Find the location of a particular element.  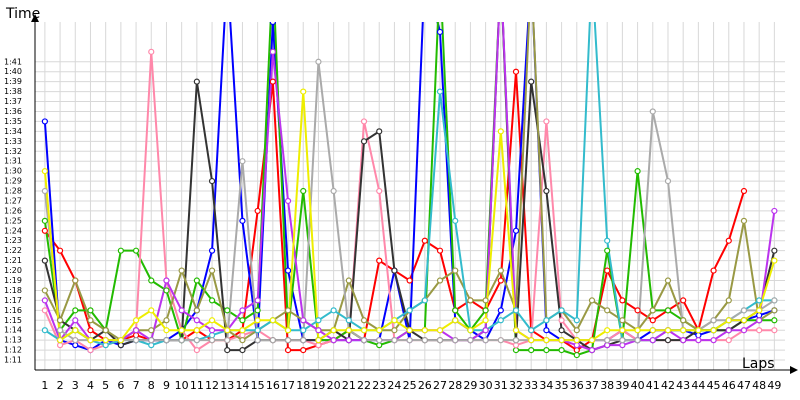

y-tick-label: 1:19 is located at coordinates (13, 280).